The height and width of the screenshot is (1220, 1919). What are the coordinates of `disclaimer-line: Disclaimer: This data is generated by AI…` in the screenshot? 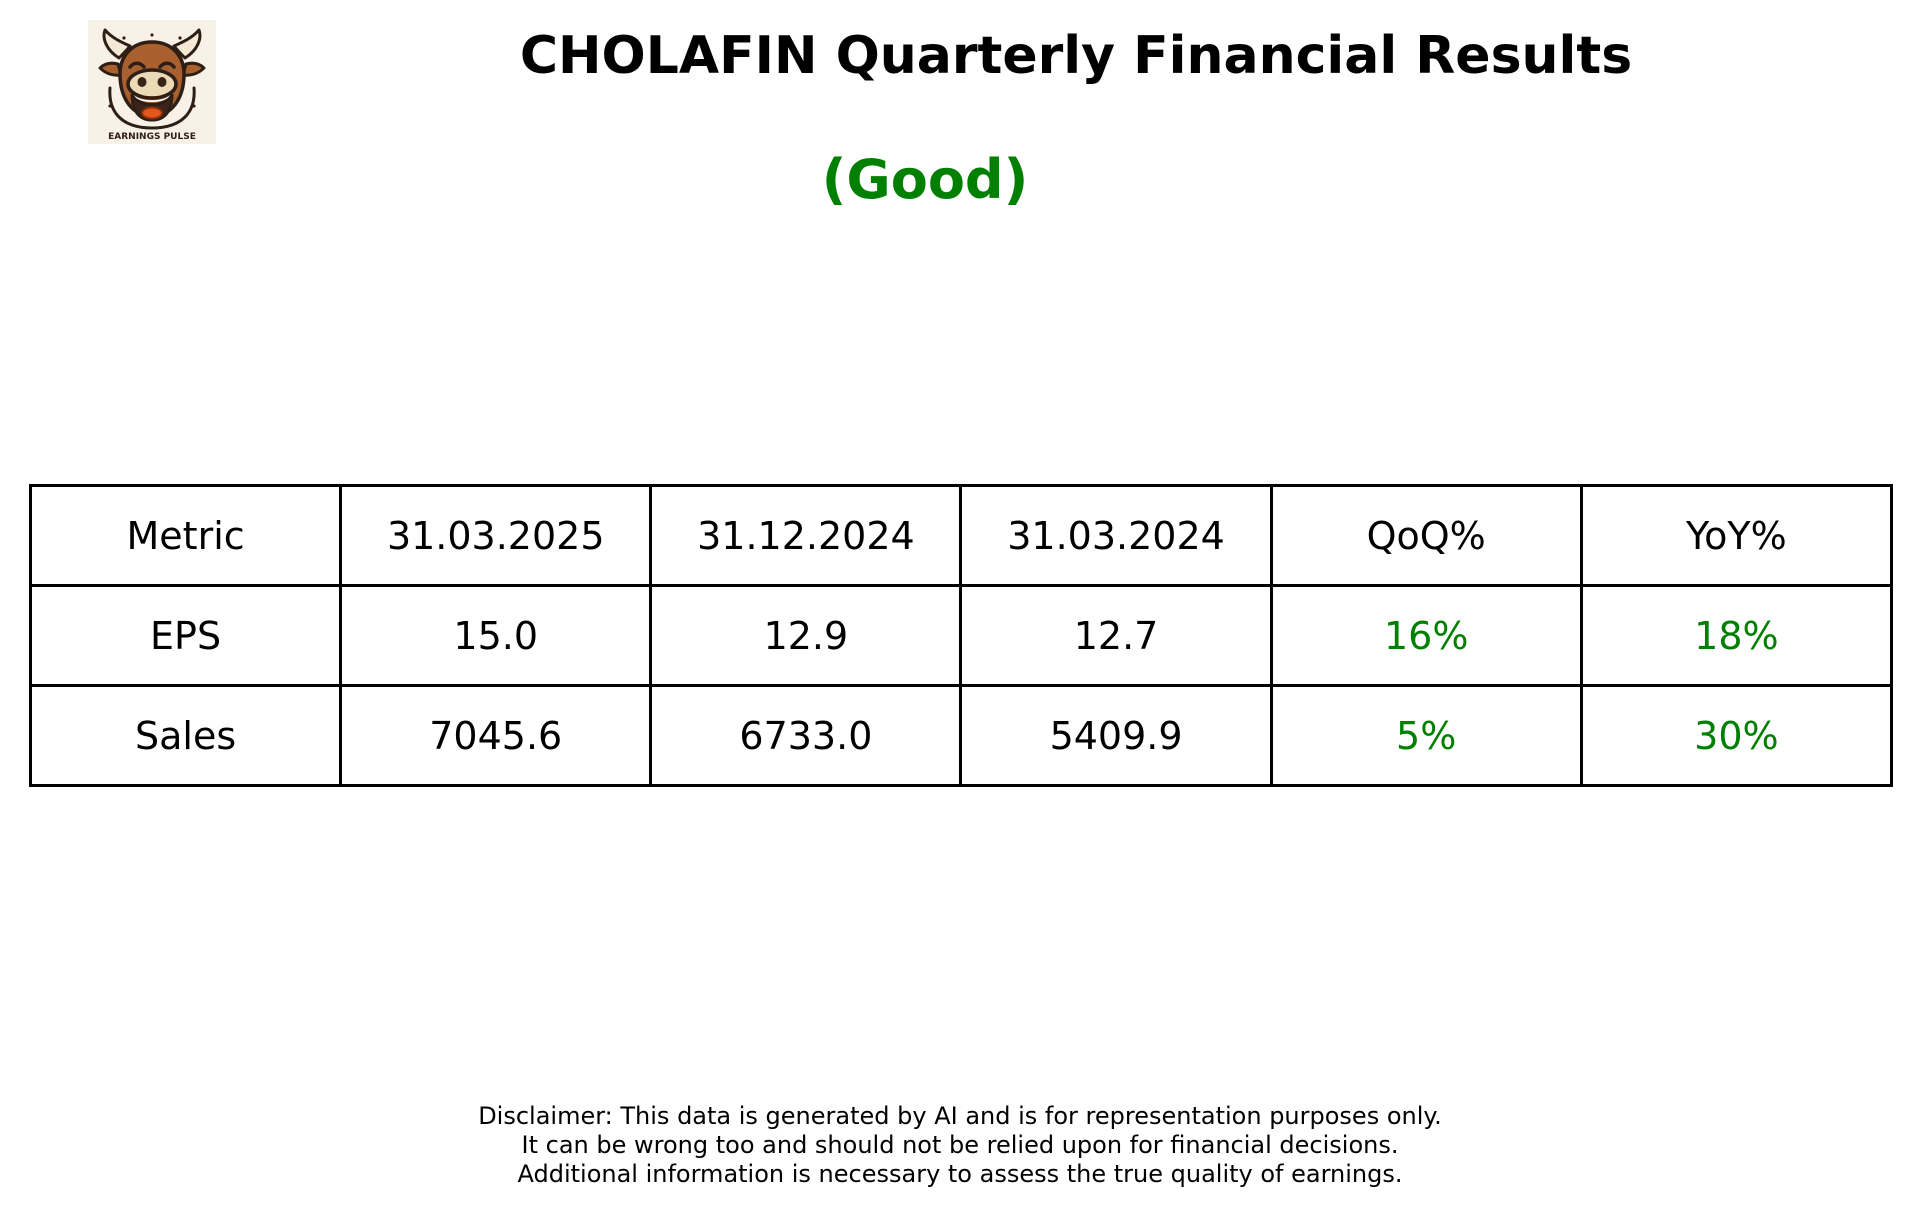 It's located at (960, 1116).